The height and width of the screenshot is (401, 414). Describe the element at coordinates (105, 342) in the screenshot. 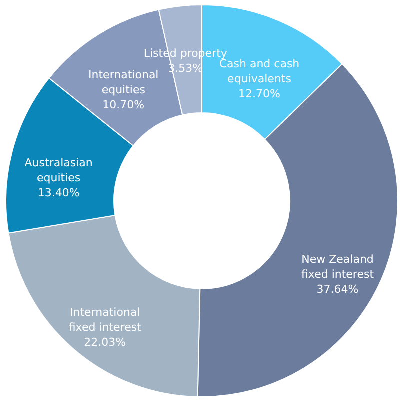

I see `data-label: 22.03%` at that location.